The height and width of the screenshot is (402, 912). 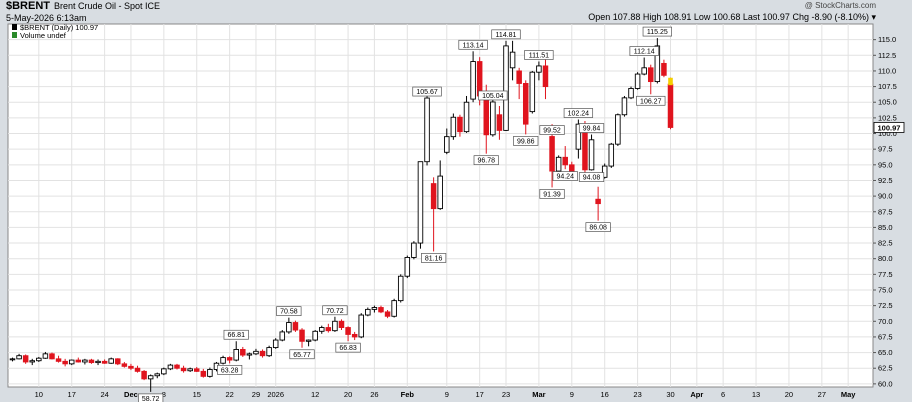 What do you see at coordinates (885, 196) in the screenshot?
I see `y-tick-label: 90.0` at bounding box center [885, 196].